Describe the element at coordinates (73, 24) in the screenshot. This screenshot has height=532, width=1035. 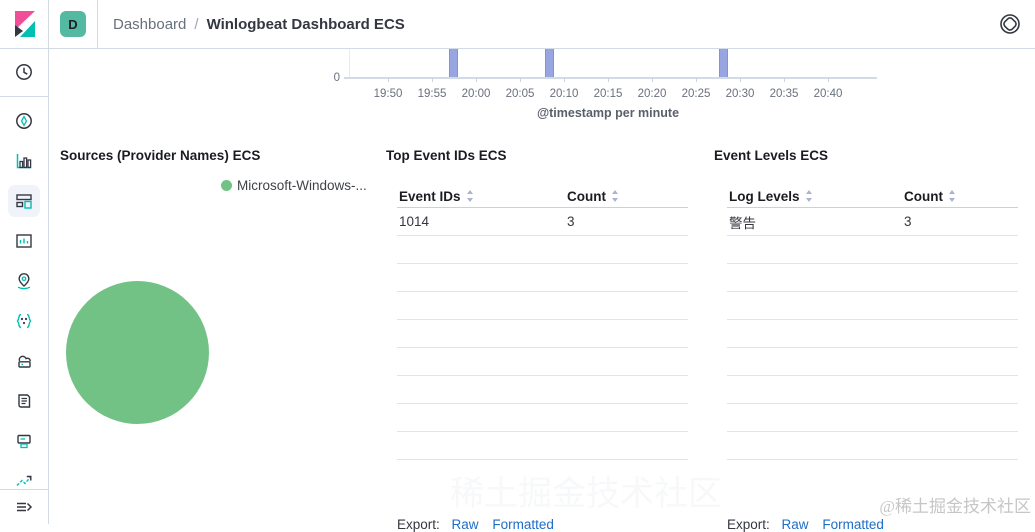
I see `space-switcher-button: D` at that location.